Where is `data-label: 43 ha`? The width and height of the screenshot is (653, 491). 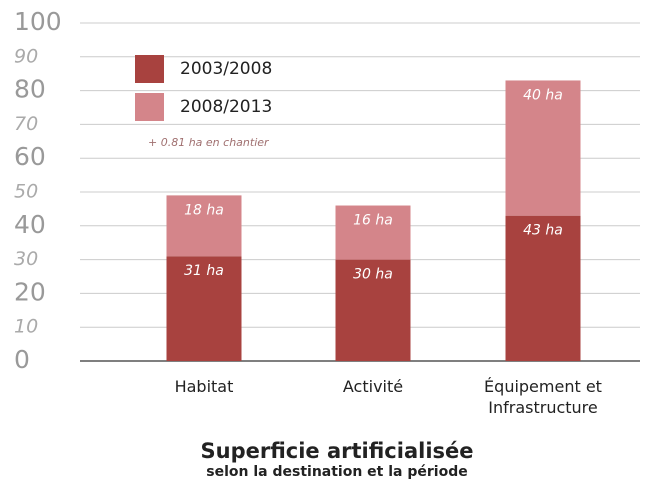 data-label: 43 ha is located at coordinates (543, 231).